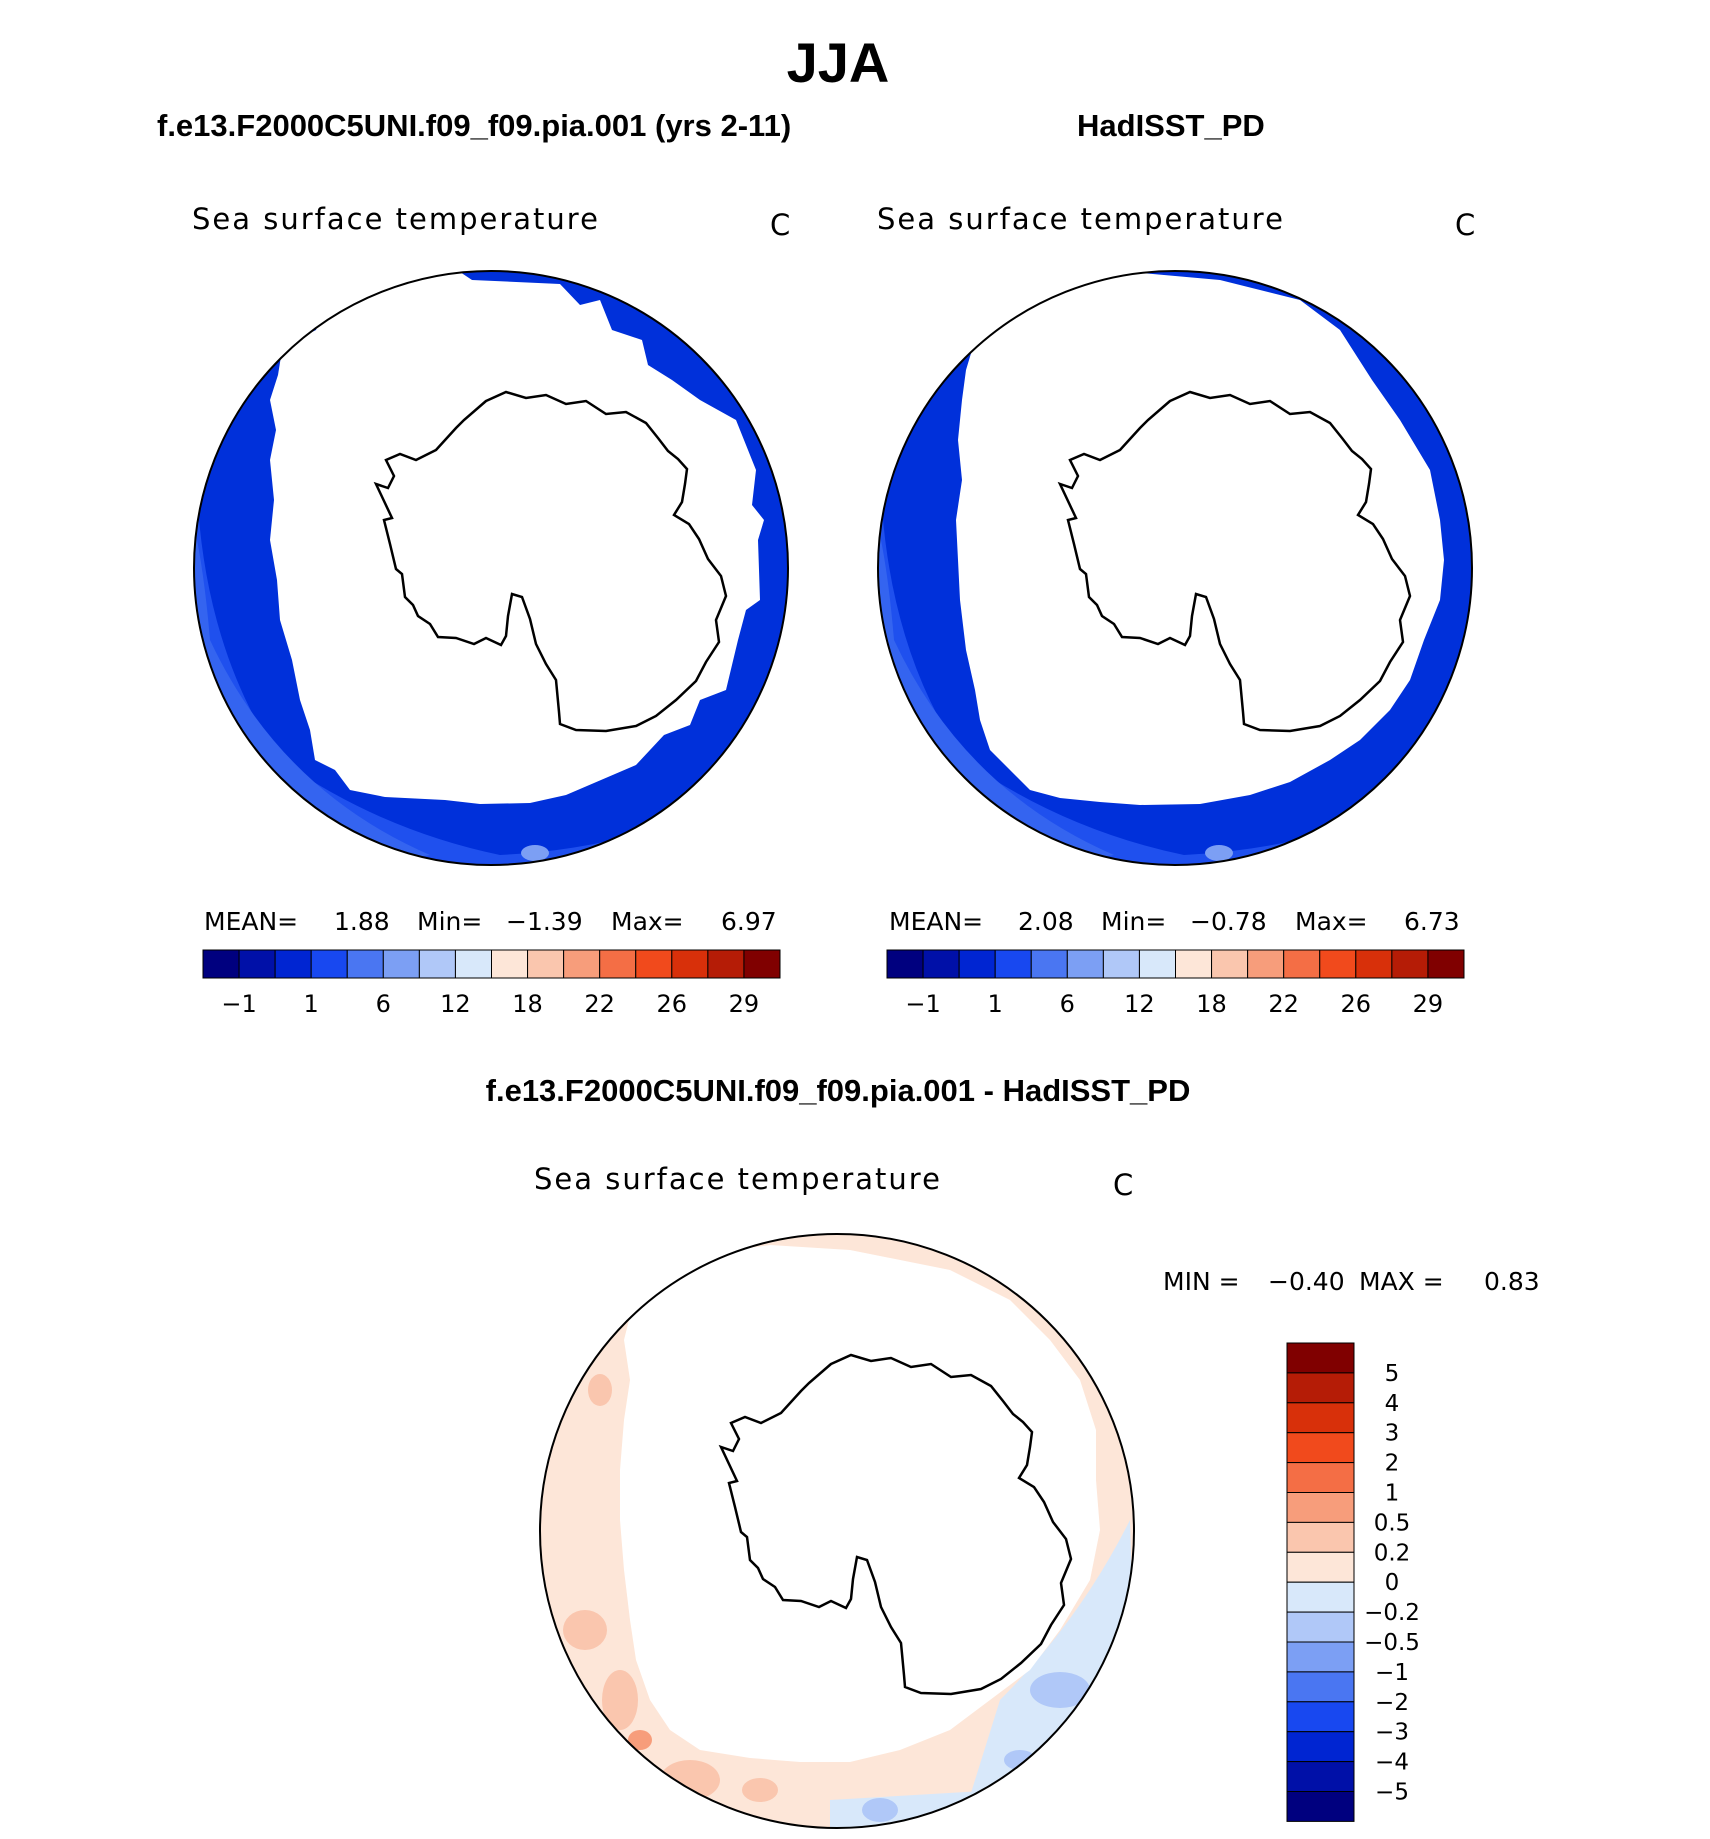 This screenshot has width=1710, height=1839. What do you see at coordinates (1306, 1281) in the screenshot?
I see `stat-min-value-difference: −0.40` at bounding box center [1306, 1281].